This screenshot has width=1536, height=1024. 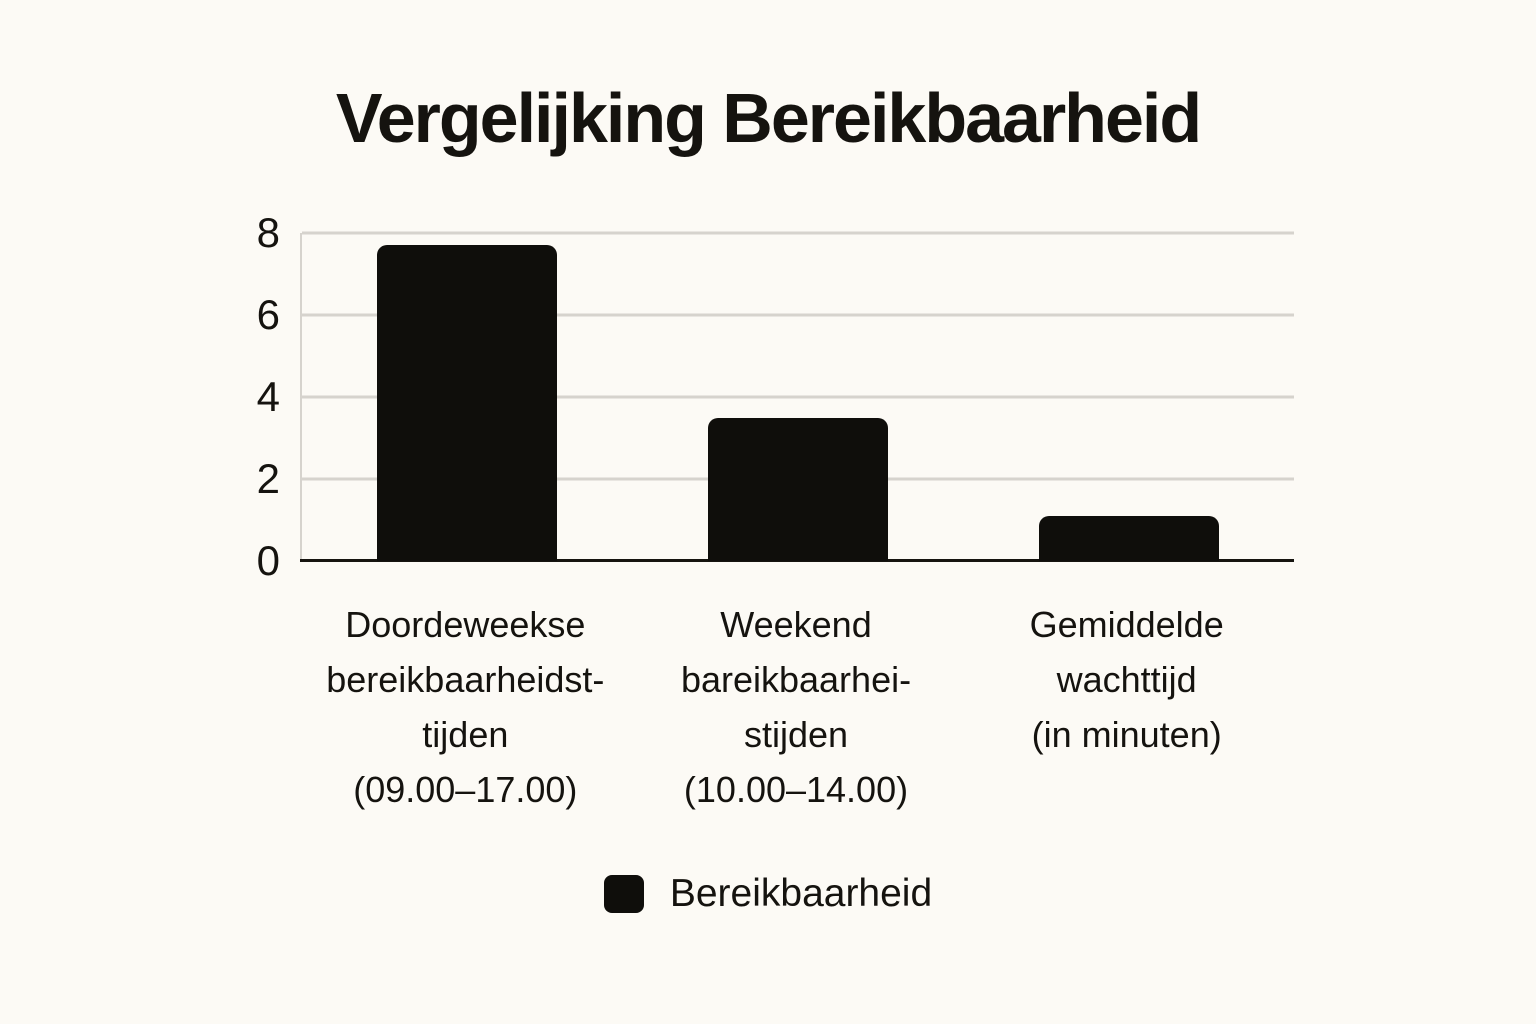 What do you see at coordinates (268, 232) in the screenshot?
I see `y-tick-label: 8` at bounding box center [268, 232].